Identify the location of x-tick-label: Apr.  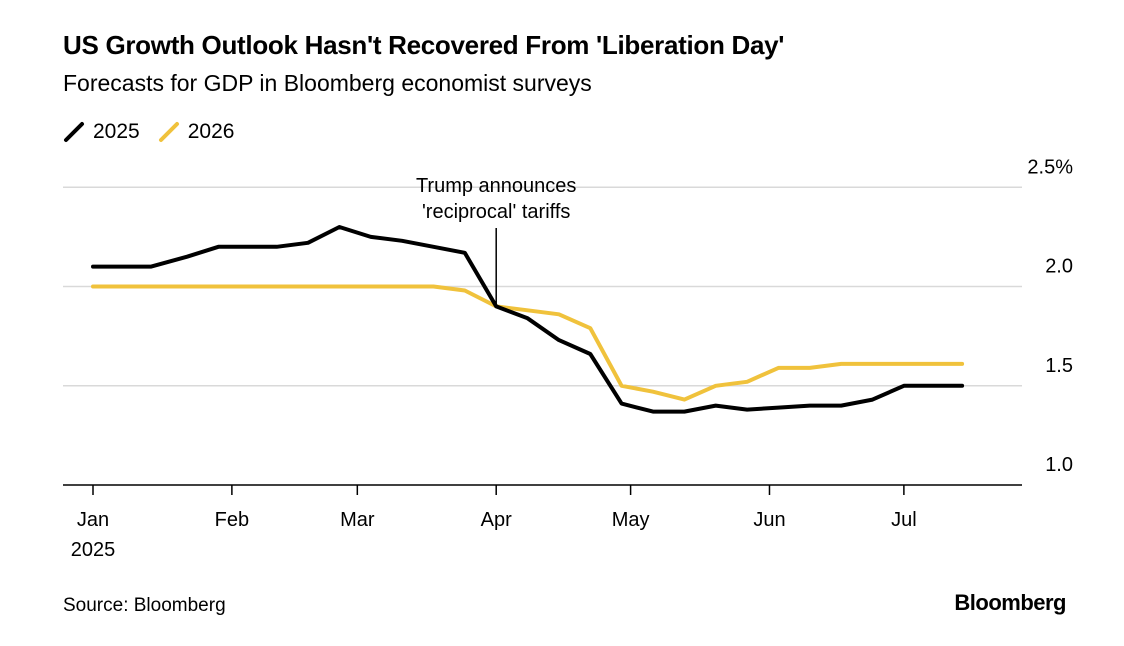
(496, 520).